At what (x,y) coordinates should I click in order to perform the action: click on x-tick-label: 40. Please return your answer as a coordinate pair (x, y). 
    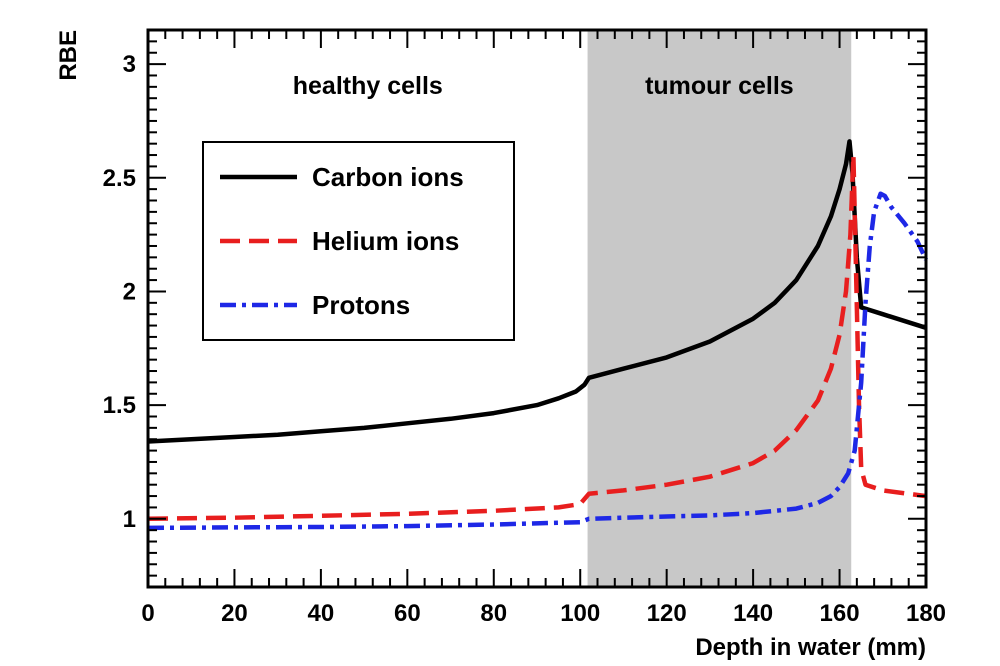
    Looking at the image, I should click on (321, 613).